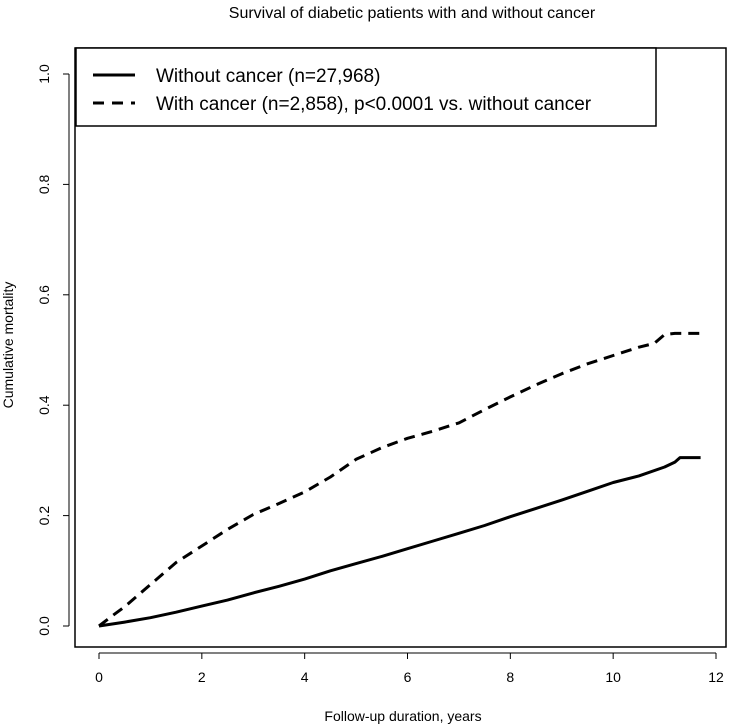  I want to click on x-tick-label: 4, so click(305, 677).